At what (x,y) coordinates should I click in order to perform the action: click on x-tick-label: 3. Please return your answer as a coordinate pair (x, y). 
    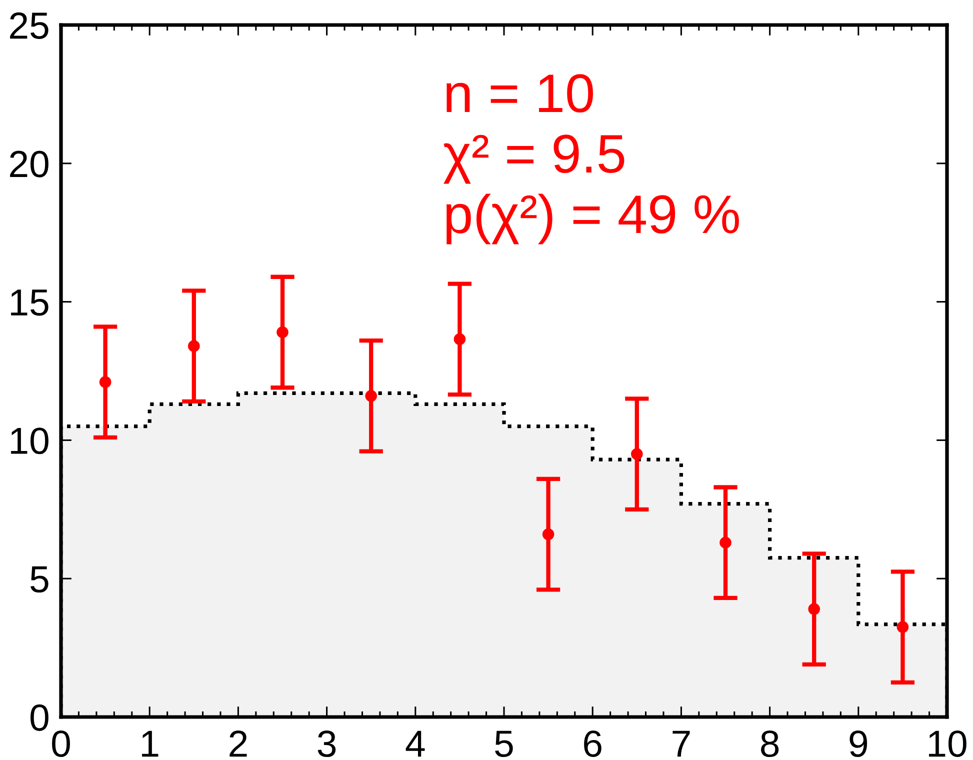
    Looking at the image, I should click on (327, 744).